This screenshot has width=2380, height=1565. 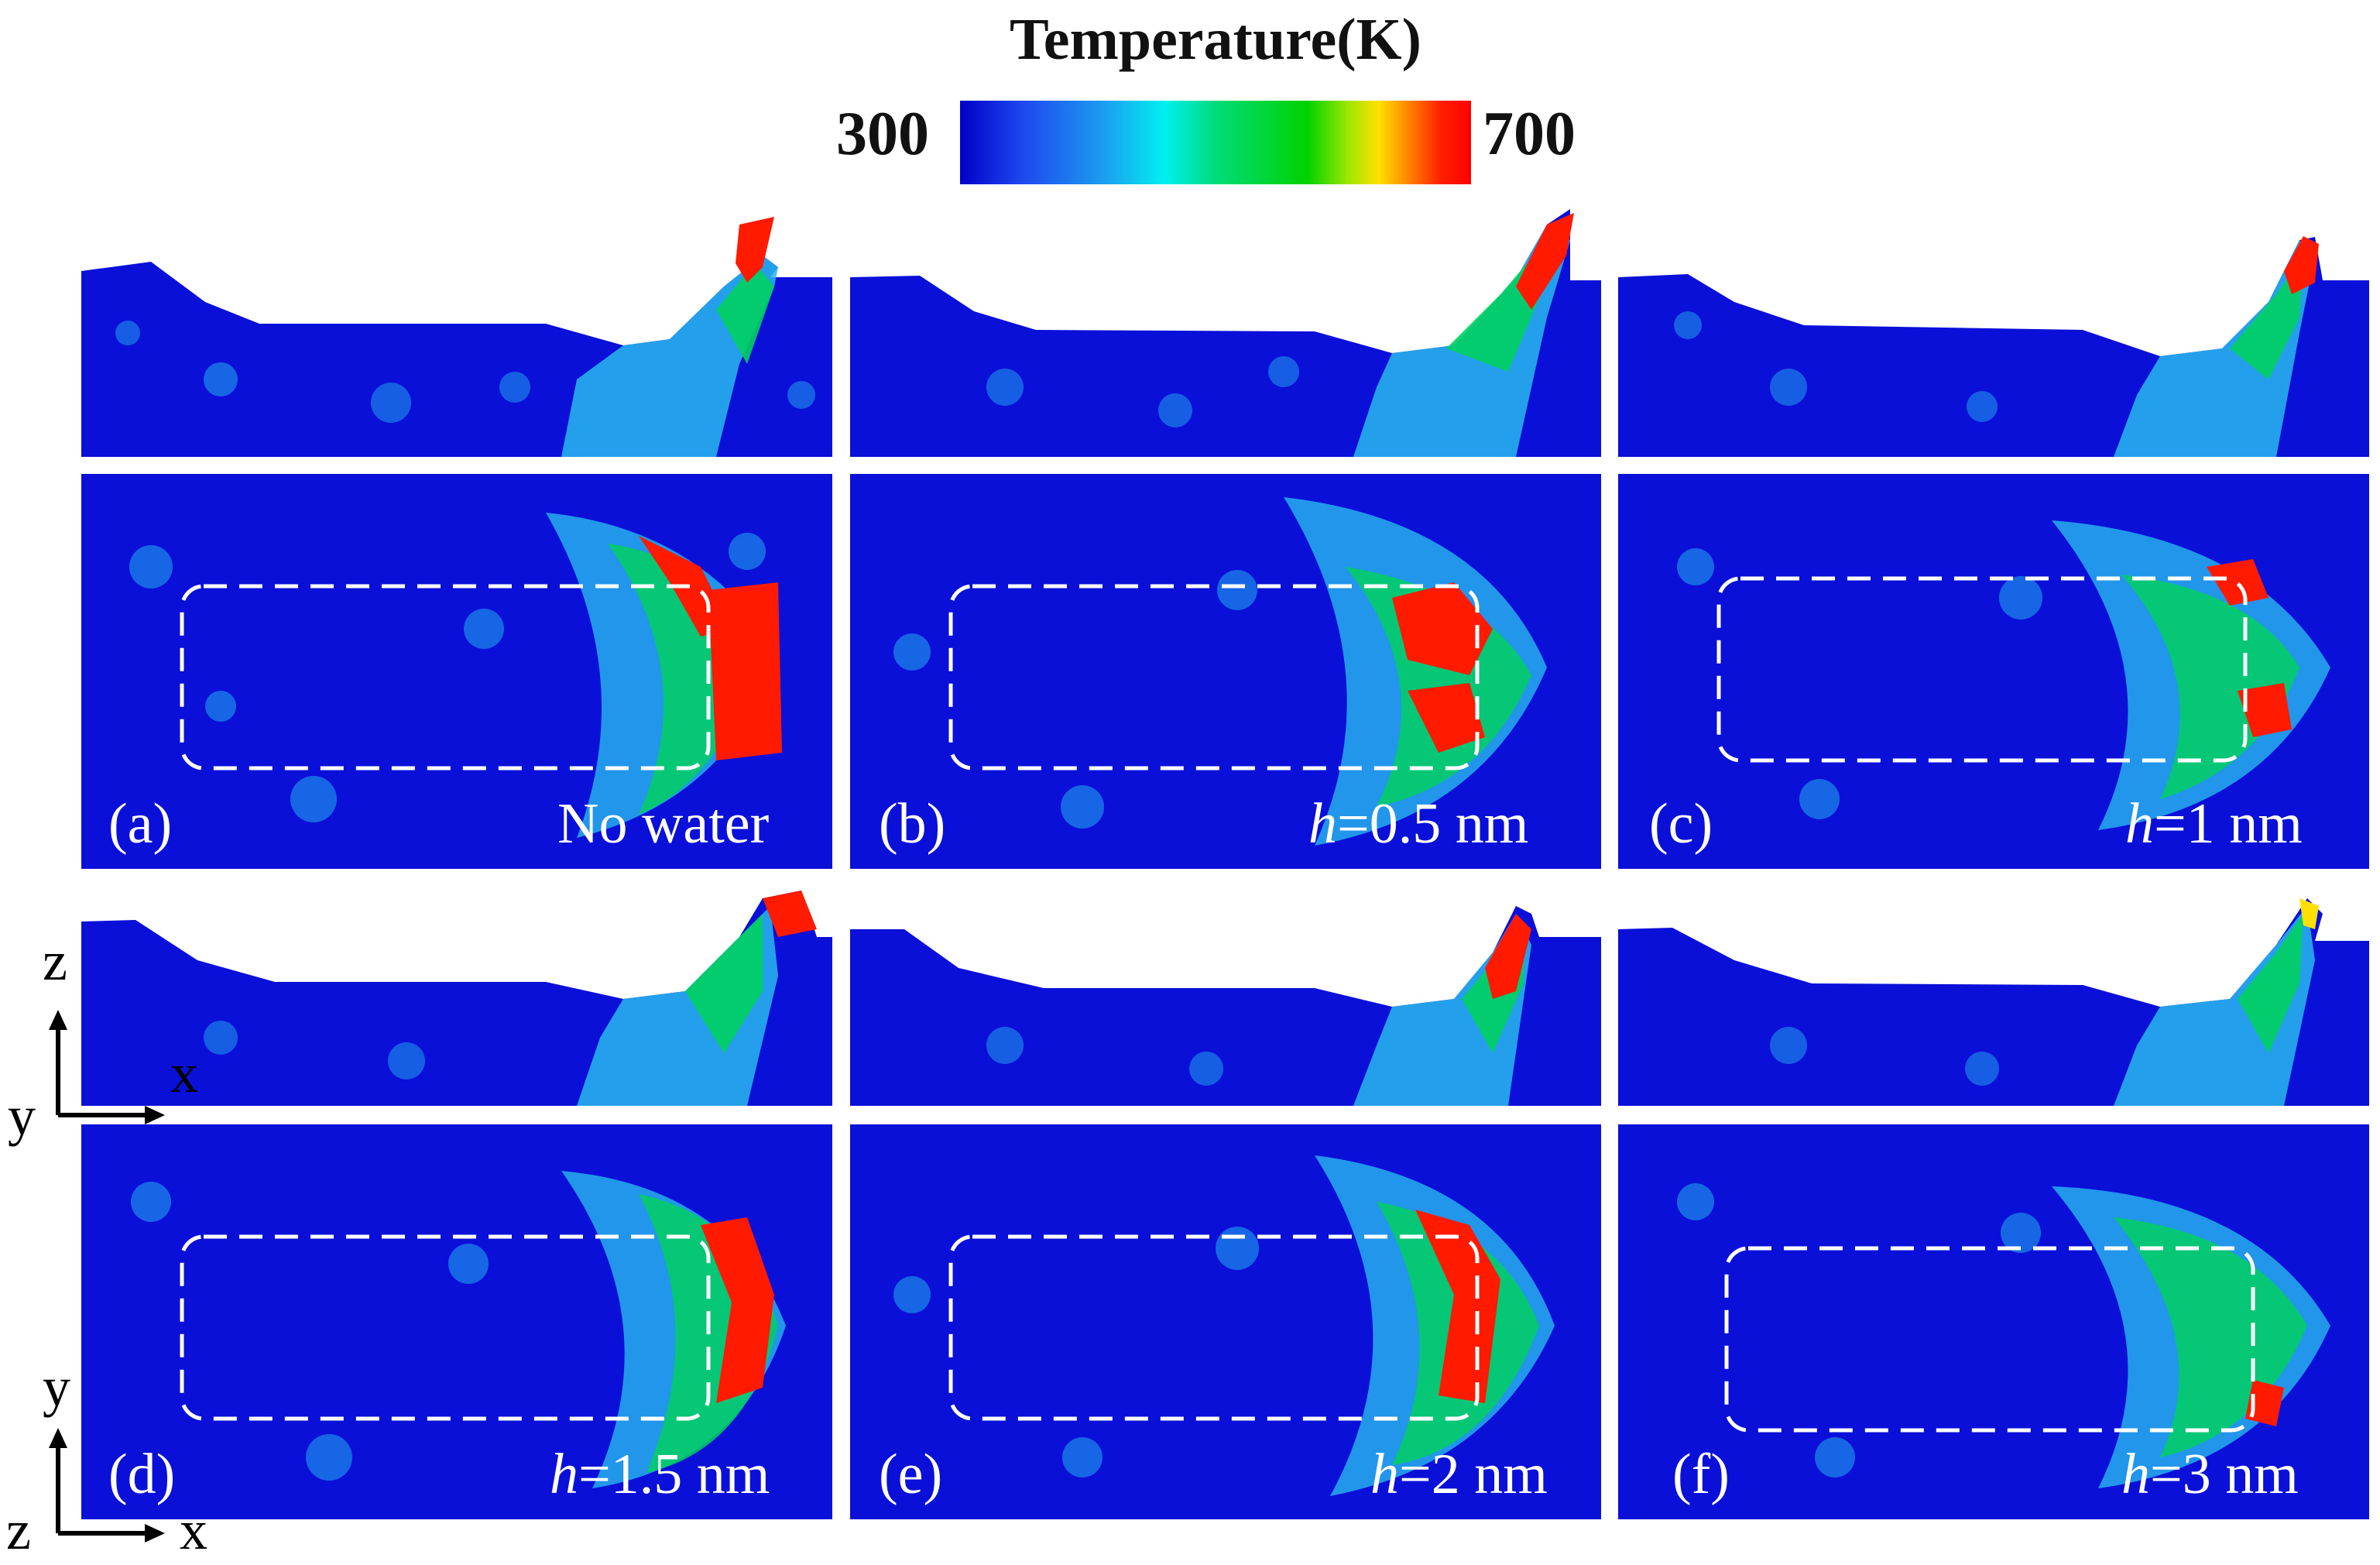 I want to click on panel-f-side-view, so click(x=1994, y=995).